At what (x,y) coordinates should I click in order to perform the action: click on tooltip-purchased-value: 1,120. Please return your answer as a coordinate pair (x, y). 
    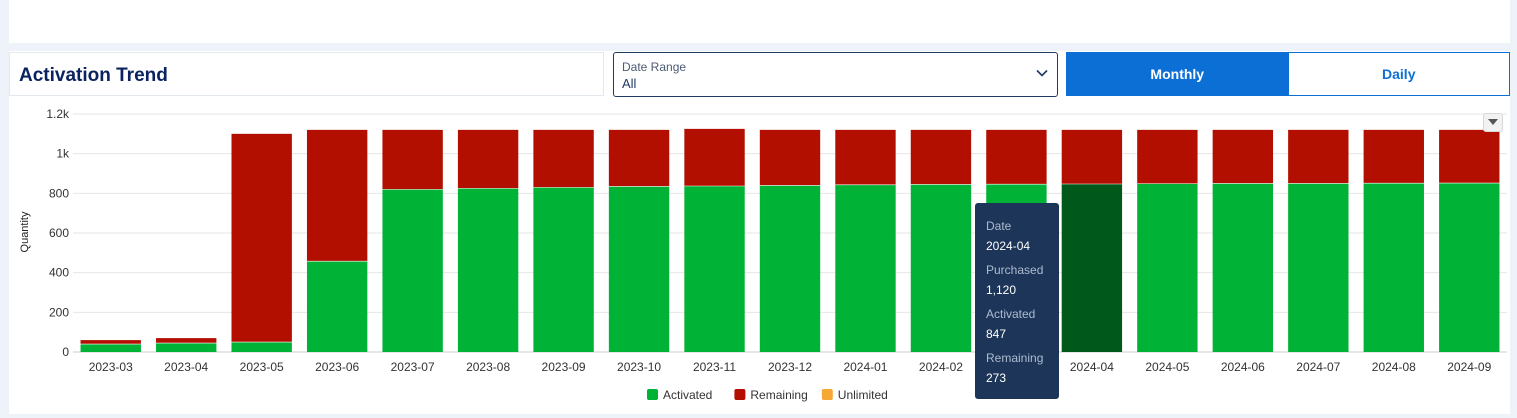
    Looking at the image, I should click on (1001, 290).